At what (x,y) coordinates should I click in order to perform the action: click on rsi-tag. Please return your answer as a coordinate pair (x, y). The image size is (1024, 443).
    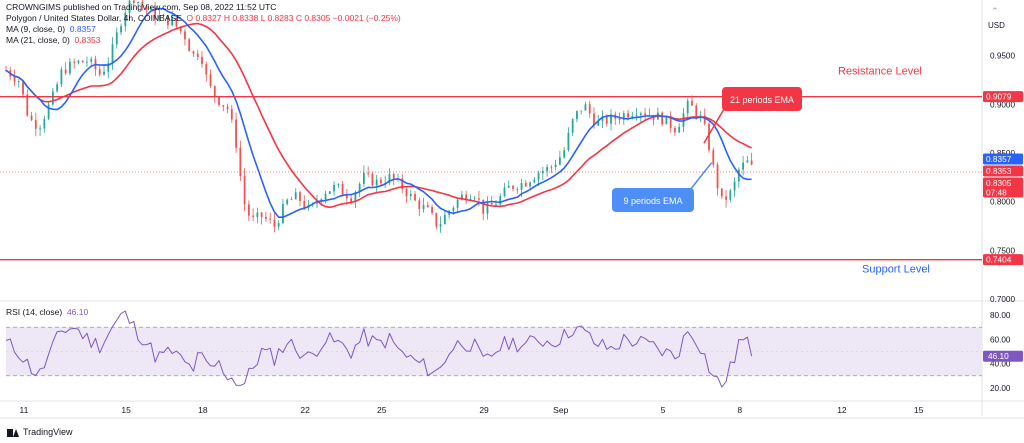
    Looking at the image, I should click on (1003, 356).